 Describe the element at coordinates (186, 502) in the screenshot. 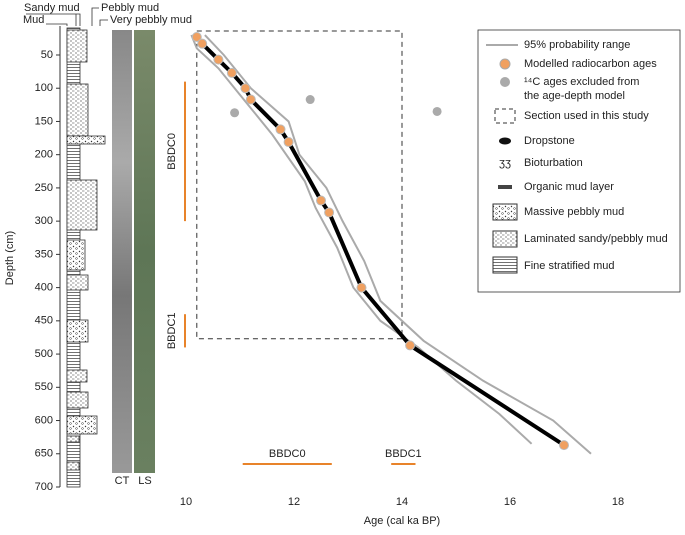

I see `x-tick-label: 10` at that location.